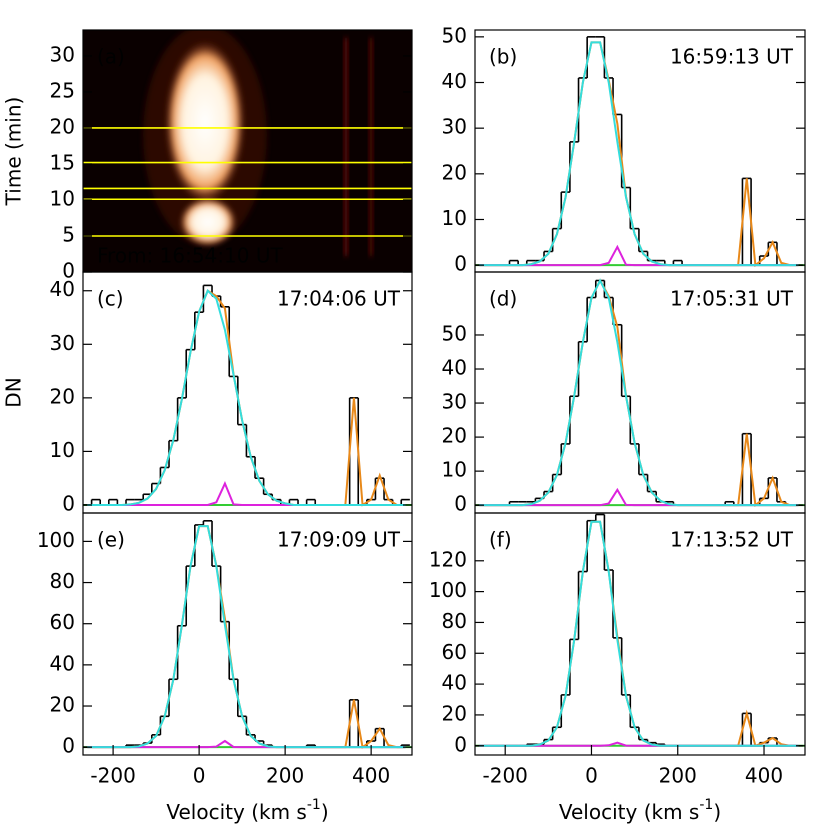 This screenshot has height=830, width=830. Describe the element at coordinates (503, 299) in the screenshot. I see `panel-label: (d)` at that location.